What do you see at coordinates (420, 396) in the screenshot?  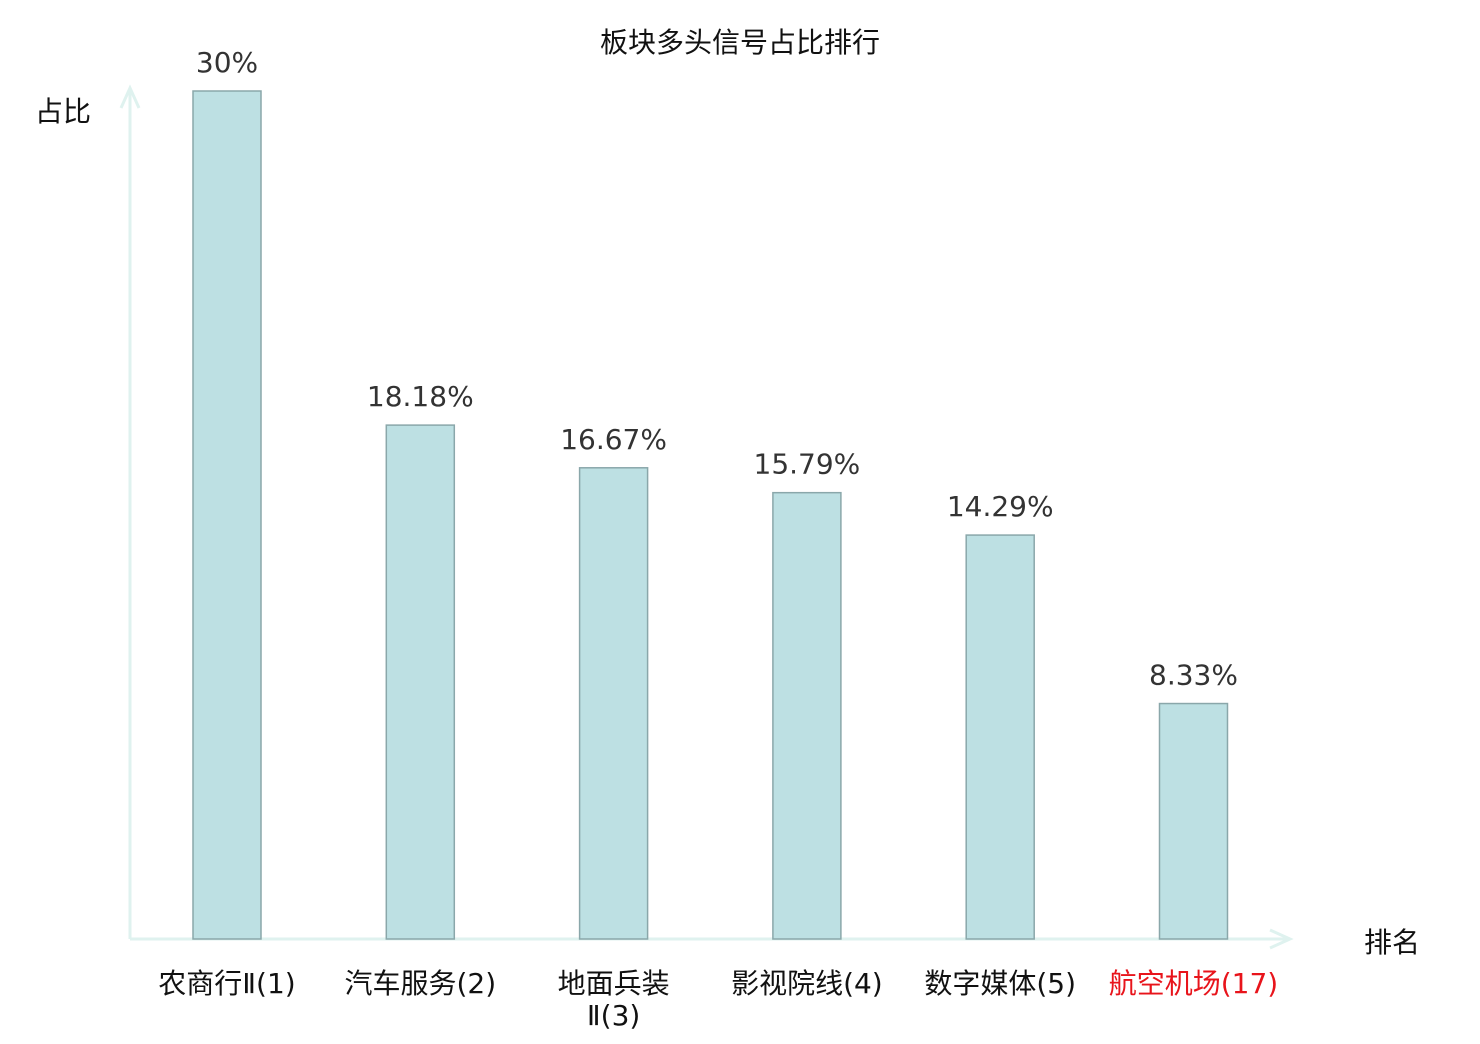 I see `data-label: 18.18%` at bounding box center [420, 396].